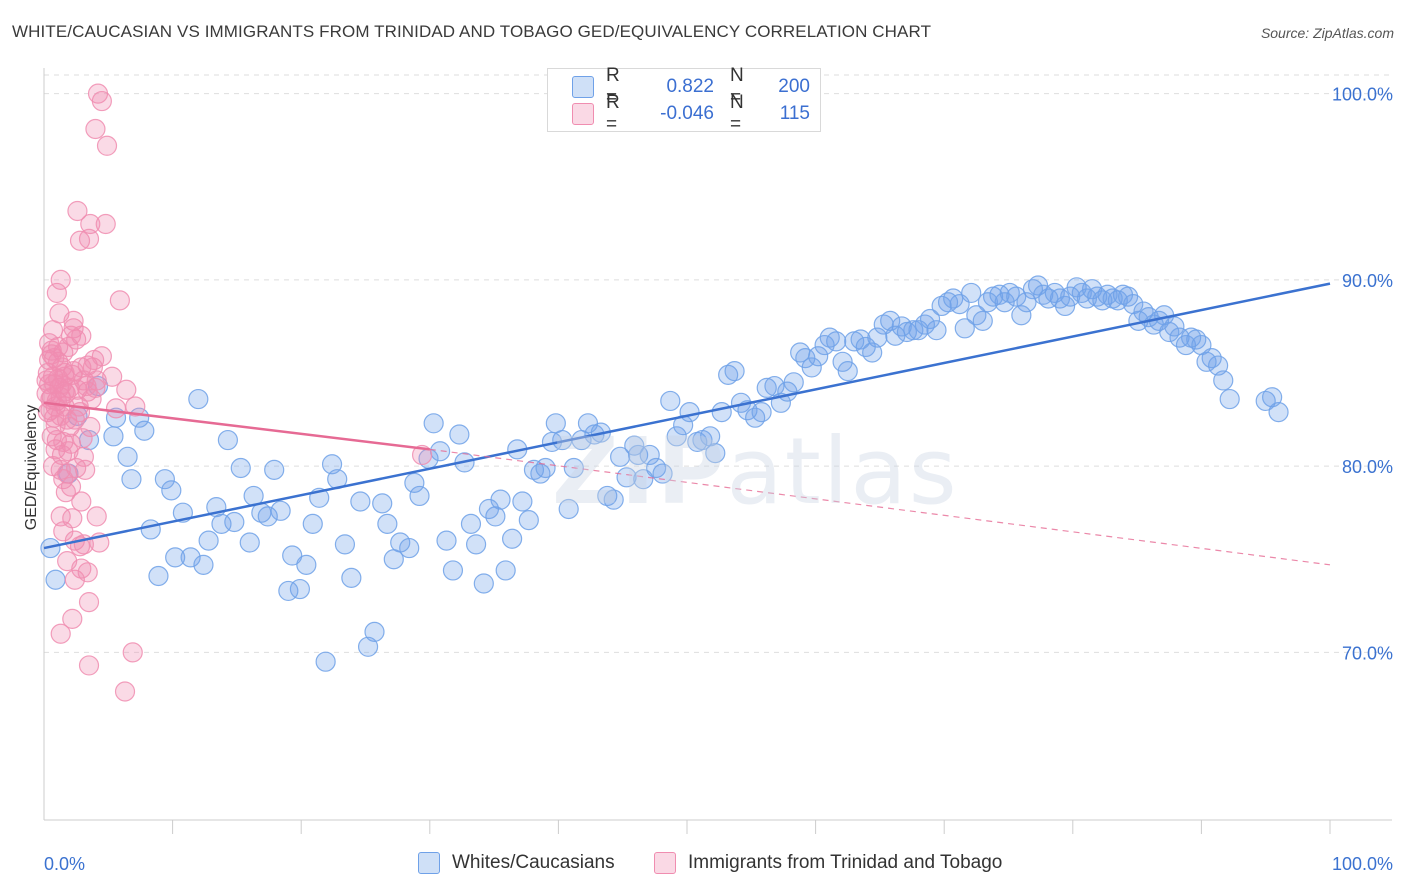 The height and width of the screenshot is (892, 1406). What do you see at coordinates (533, 862) in the screenshot?
I see `series-label-whites: Whites/Caucasians` at bounding box center [533, 862].